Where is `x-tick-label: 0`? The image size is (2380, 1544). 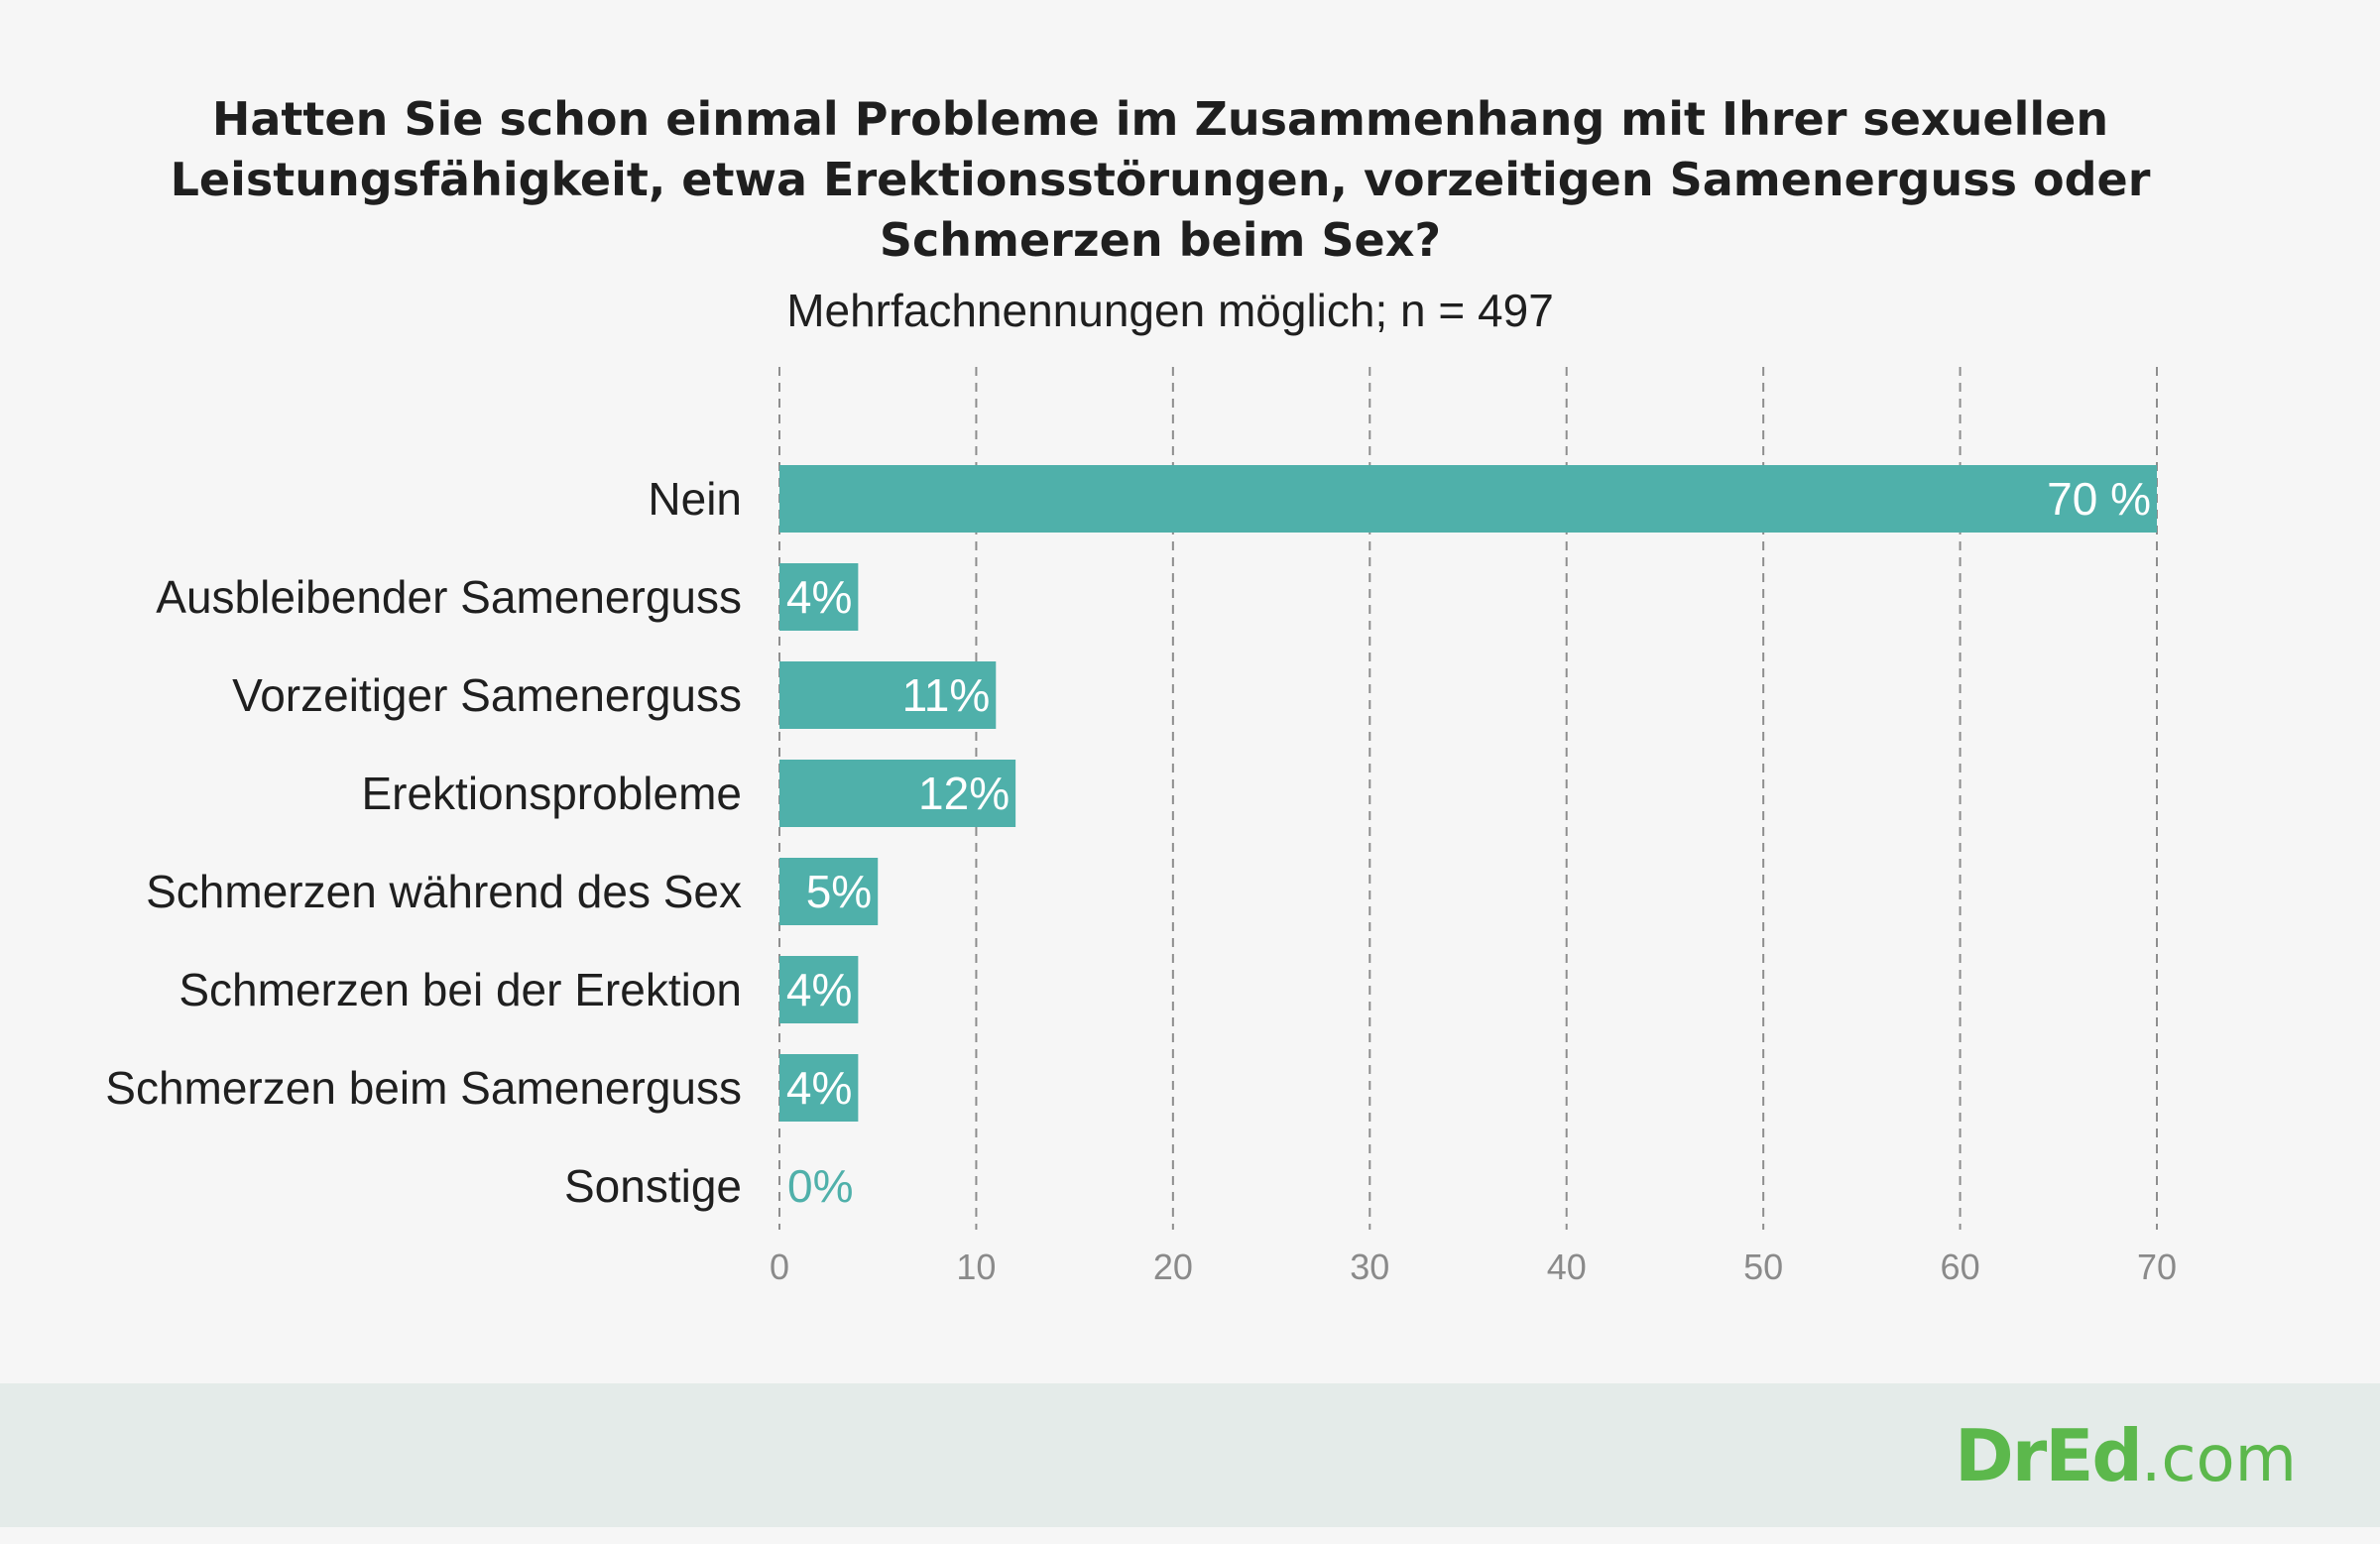 x-tick-label: 0 is located at coordinates (779, 1267).